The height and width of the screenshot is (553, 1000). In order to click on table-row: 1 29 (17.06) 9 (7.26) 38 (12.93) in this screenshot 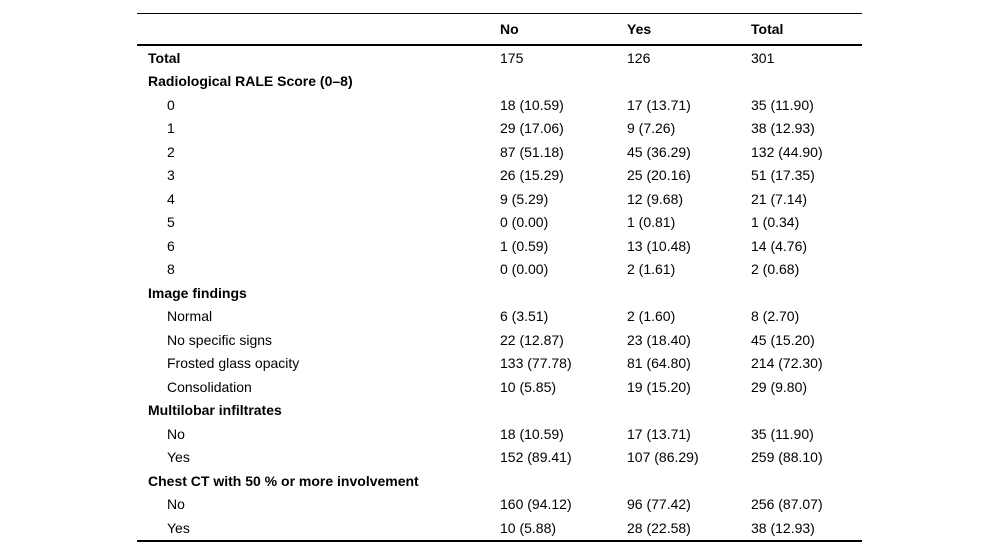, I will do `click(499, 129)`.